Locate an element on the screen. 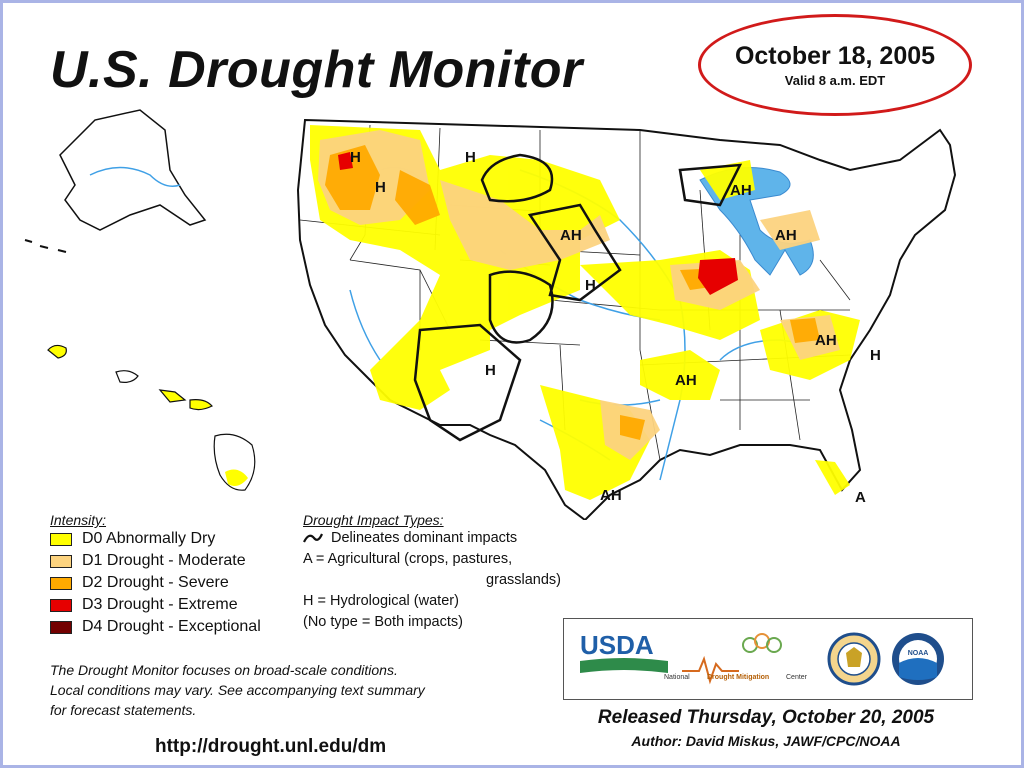 This screenshot has width=1024, height=768. page-title: U.S. Drought Monitor is located at coordinates (316, 70).